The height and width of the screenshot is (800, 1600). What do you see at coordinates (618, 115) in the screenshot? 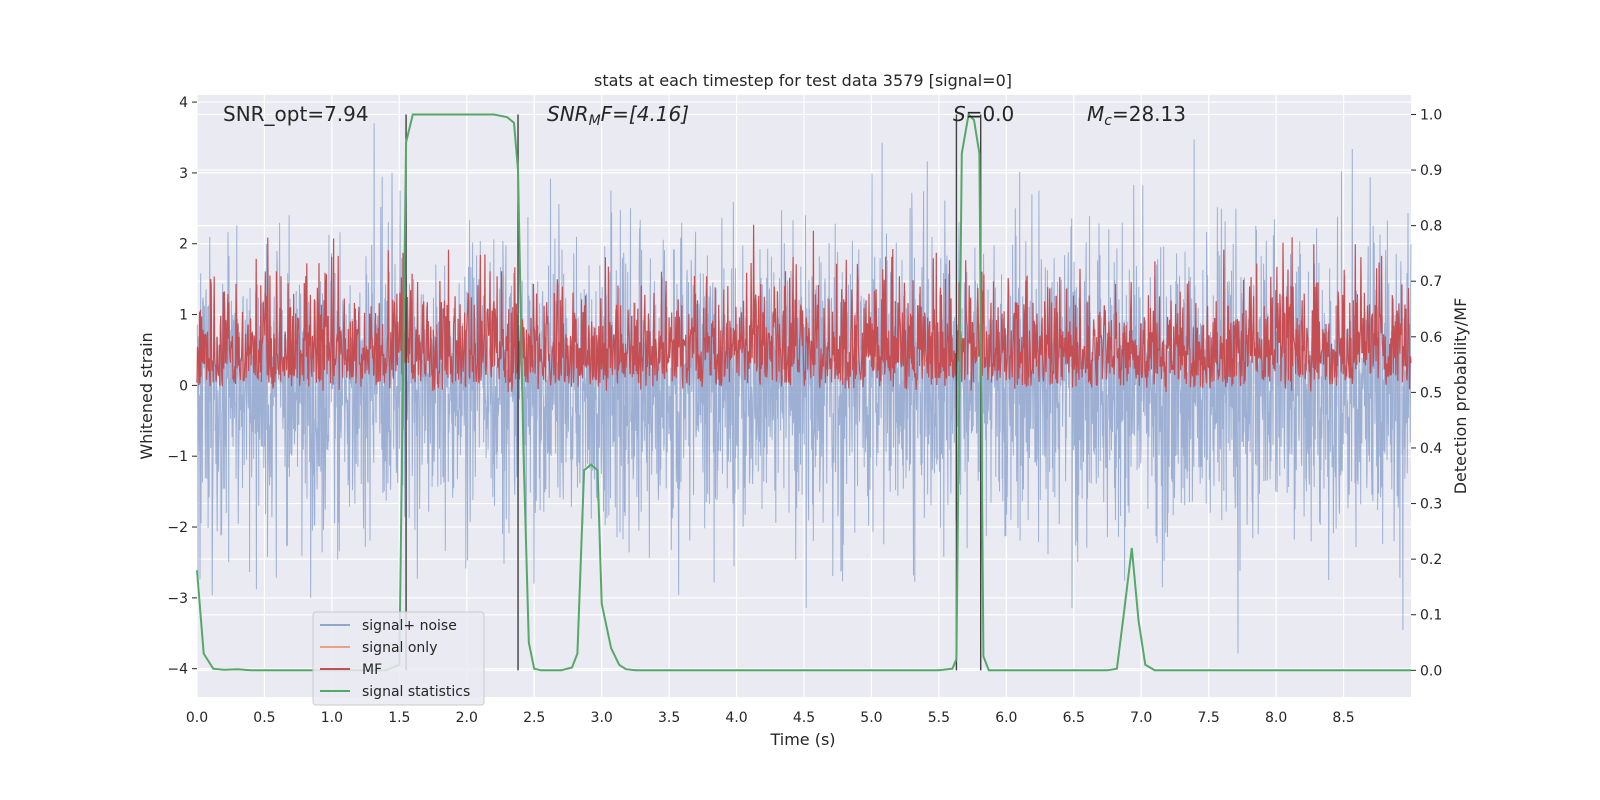
I see `annotation-snr-mf: SNRMF=[4.16]` at bounding box center [618, 115].